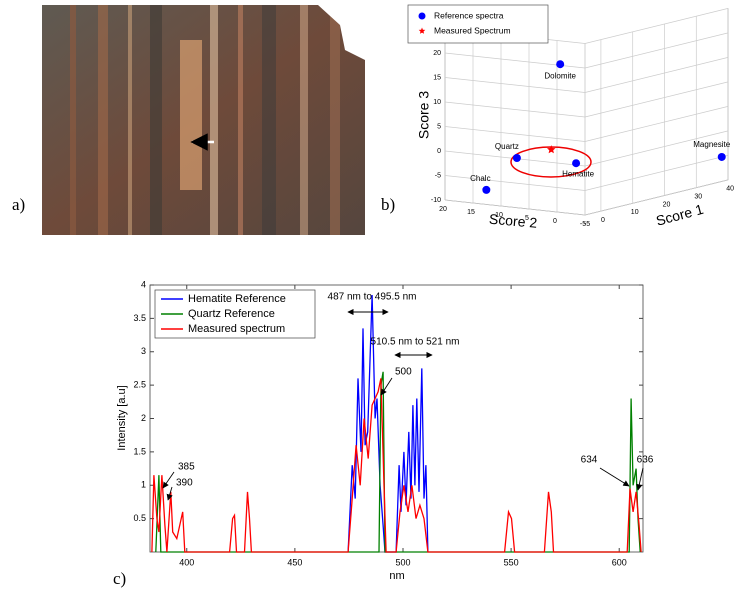 Image resolution: width=735 pixels, height=592 pixels. I want to click on annotation: 487 nm to 495.5 nm, so click(372, 297).